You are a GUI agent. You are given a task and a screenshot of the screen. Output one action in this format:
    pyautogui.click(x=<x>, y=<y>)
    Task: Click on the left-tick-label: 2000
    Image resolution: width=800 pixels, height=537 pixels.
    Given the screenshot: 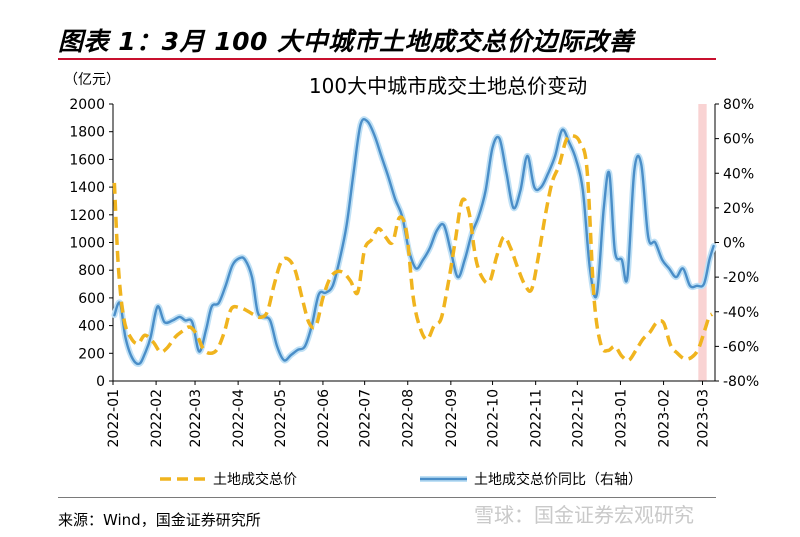 What is the action you would take?
    pyautogui.click(x=87, y=105)
    